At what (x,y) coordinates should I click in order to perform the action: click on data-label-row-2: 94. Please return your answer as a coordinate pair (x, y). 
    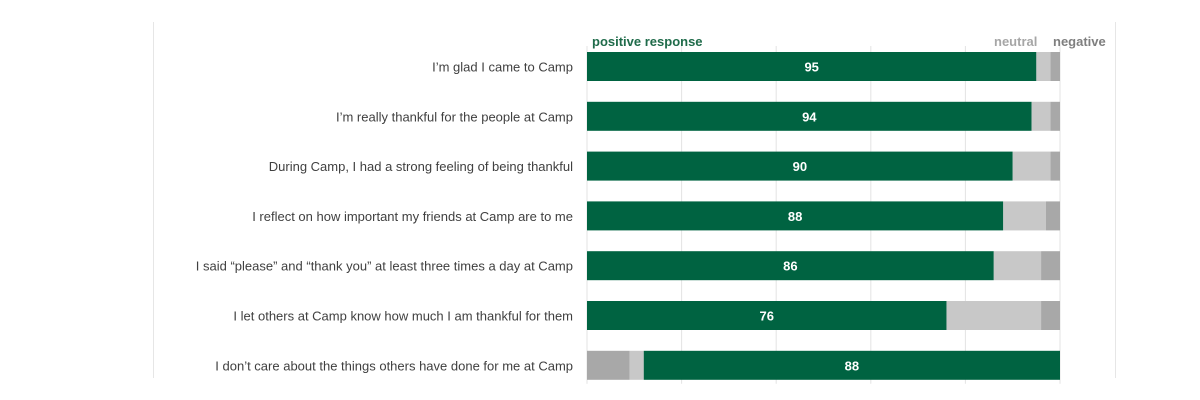
    Looking at the image, I should click on (809, 116).